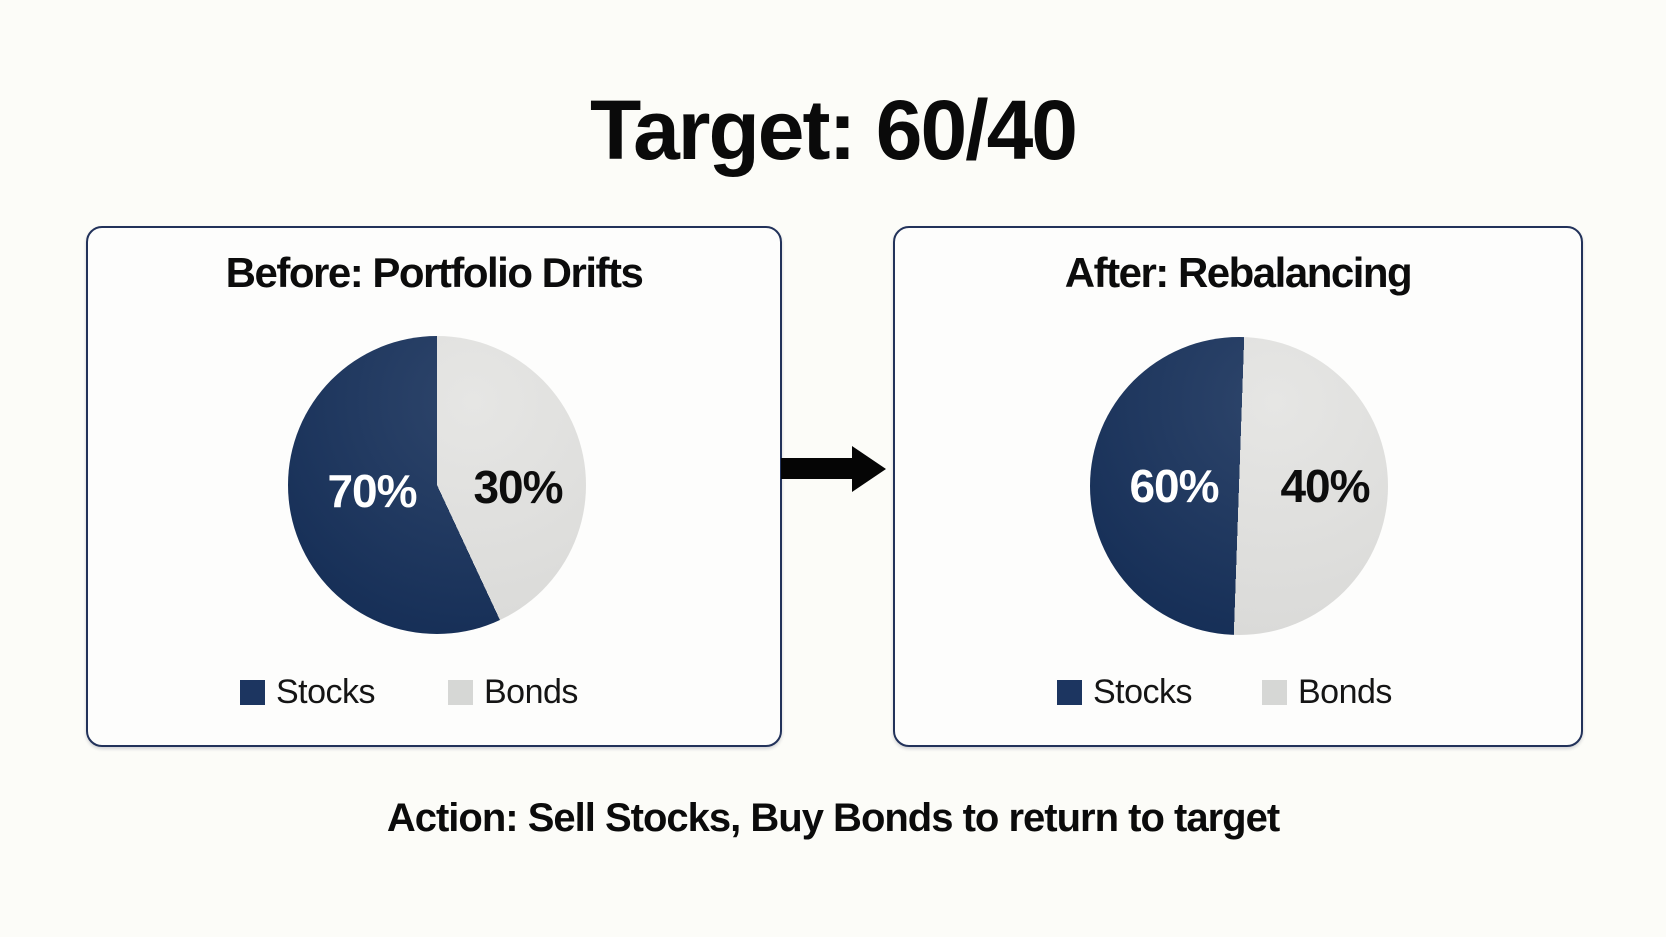 The image size is (1666, 937). I want to click on pie-chart-after, so click(1239, 486).